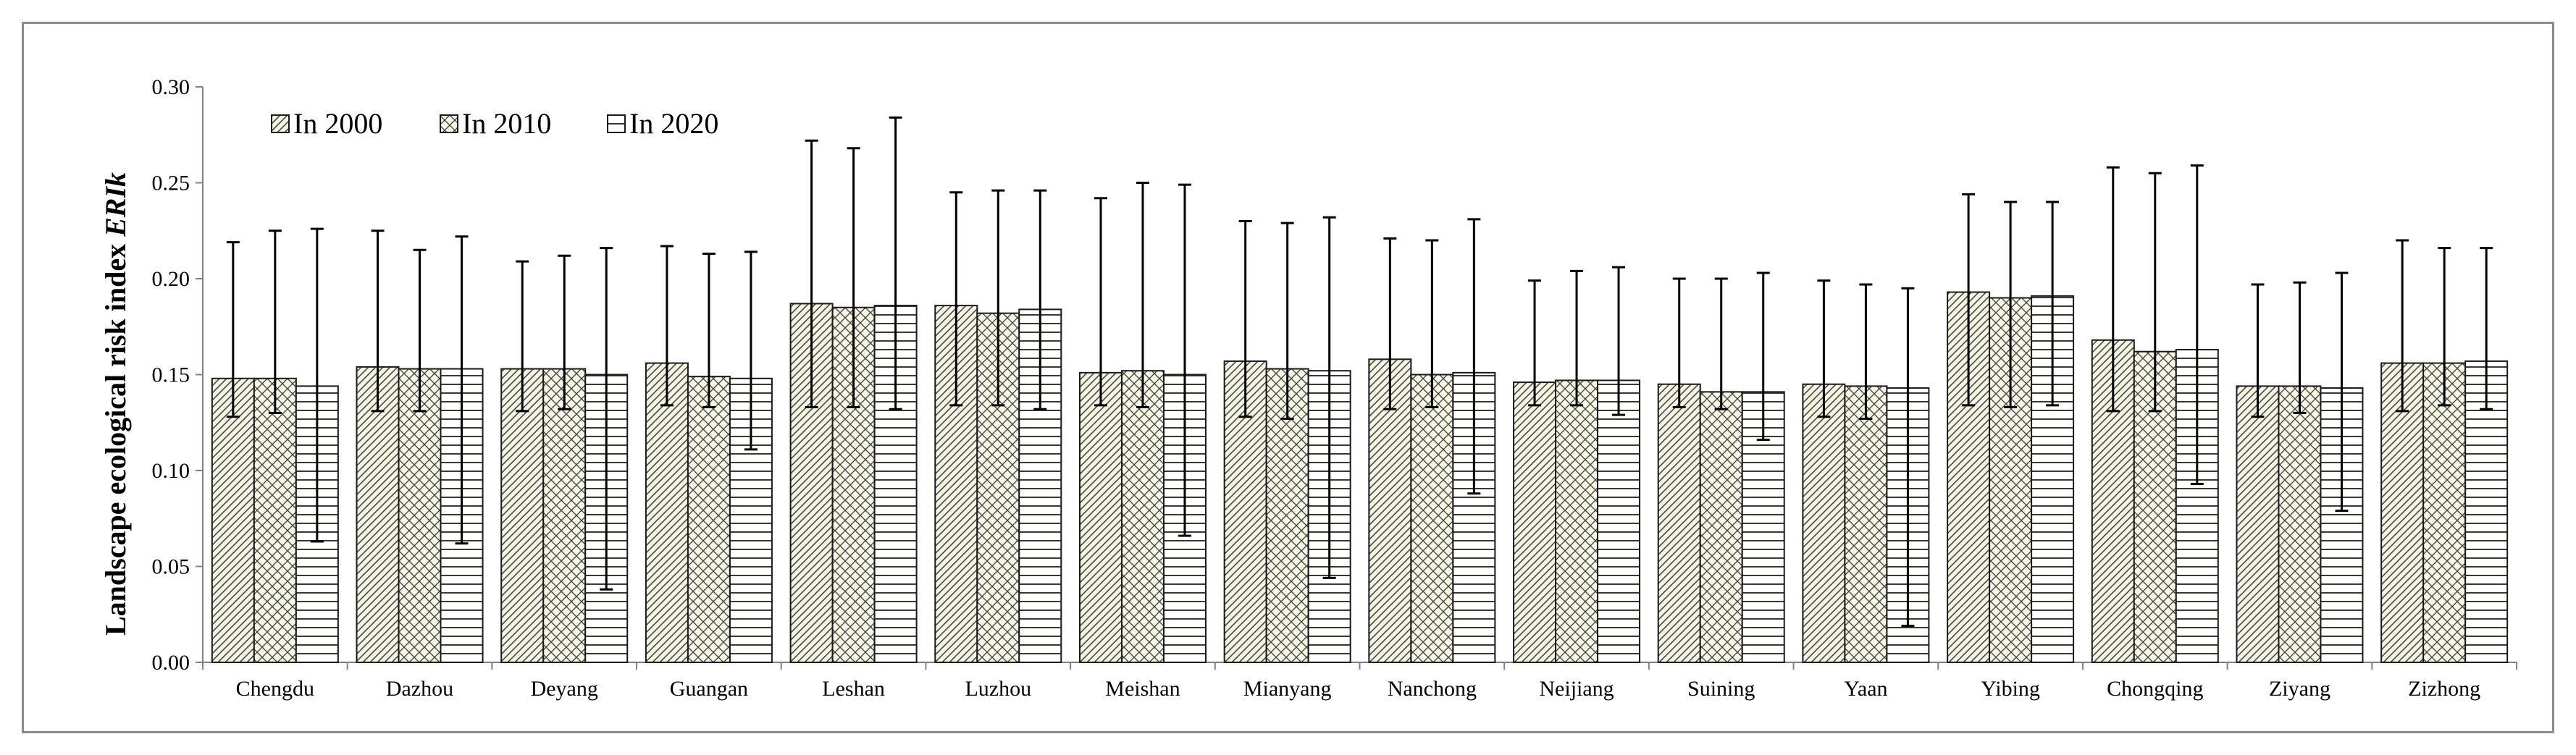  I want to click on y-tick-label: 0.15, so click(171, 375).